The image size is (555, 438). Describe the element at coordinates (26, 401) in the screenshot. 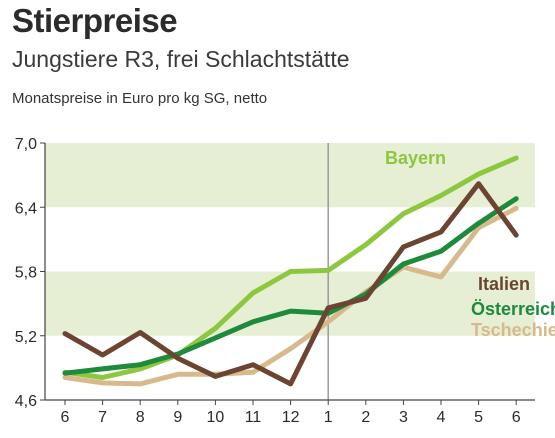

I see `y-tick-label-4: 4,6` at that location.